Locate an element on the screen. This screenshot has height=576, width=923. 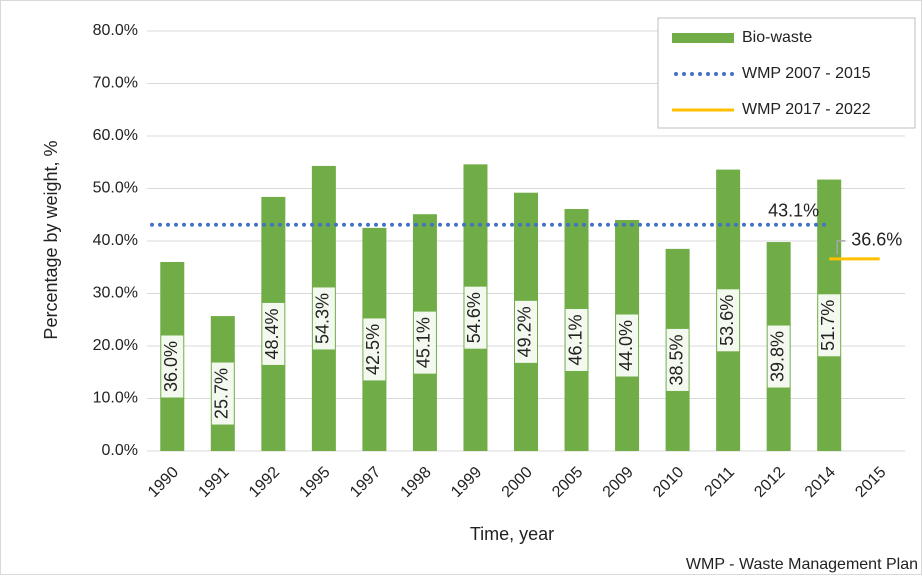
legend-label: Bio-waste is located at coordinates (777, 37).